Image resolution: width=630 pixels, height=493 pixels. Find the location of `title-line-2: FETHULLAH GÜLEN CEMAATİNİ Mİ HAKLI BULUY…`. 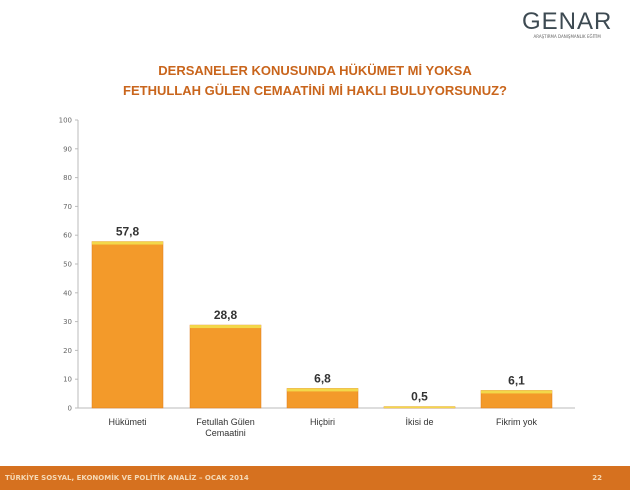

title-line-2: FETHULLAH GÜLEN CEMAATİNİ Mİ HAKLI BULUY… is located at coordinates (315, 90).